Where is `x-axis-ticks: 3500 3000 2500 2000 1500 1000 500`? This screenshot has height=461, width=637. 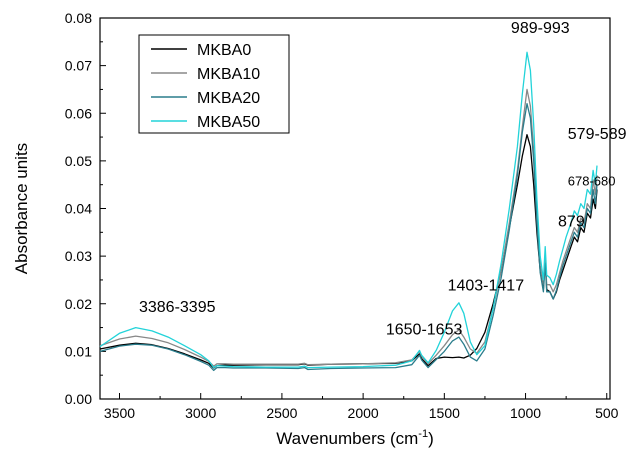 x-axis-ticks: 3500 3000 2500 2000 1500 1000 500 is located at coordinates (361, 407).